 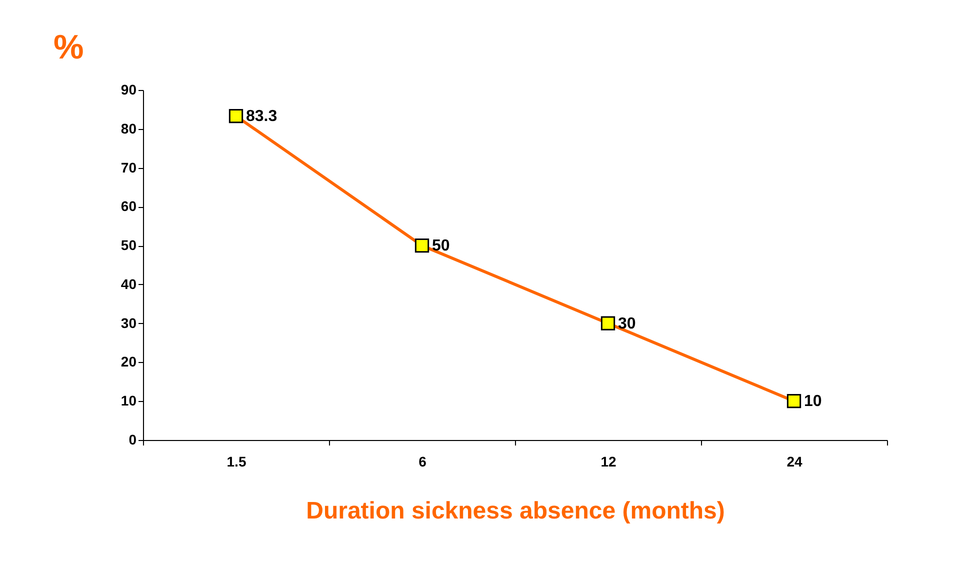 What do you see at coordinates (128, 128) in the screenshot?
I see `y-tick-label: 80` at bounding box center [128, 128].